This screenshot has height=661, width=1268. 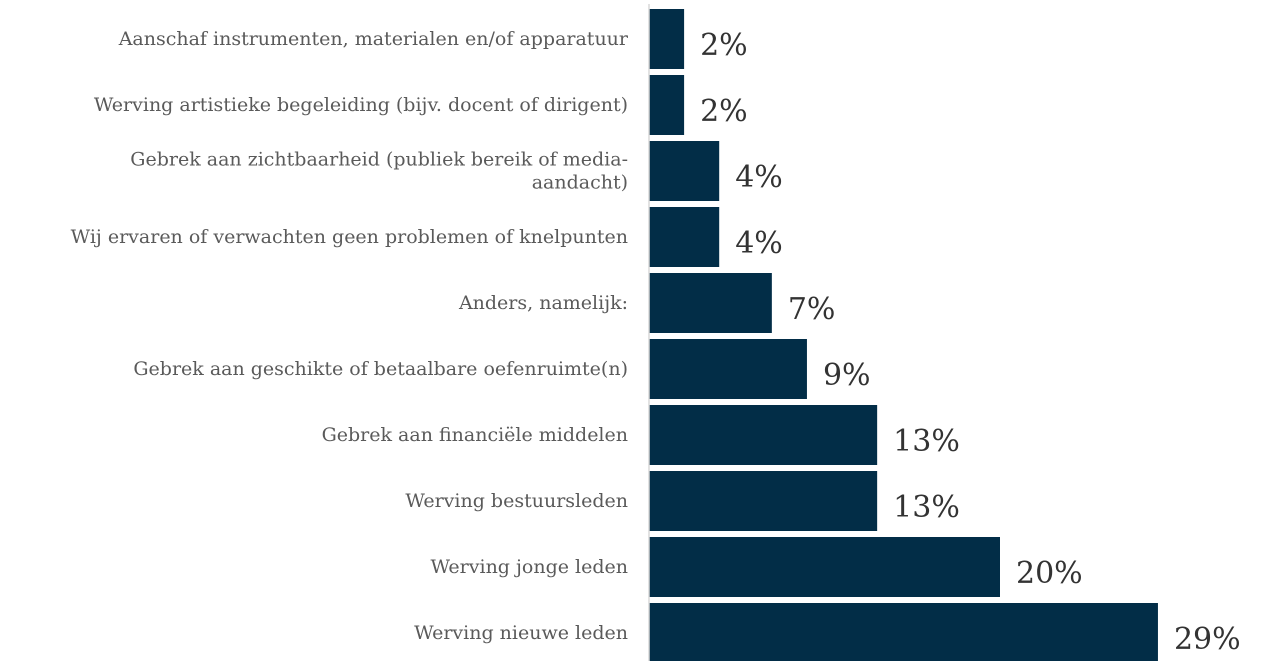 I want to click on value-label-7: 13%, so click(x=926, y=441).